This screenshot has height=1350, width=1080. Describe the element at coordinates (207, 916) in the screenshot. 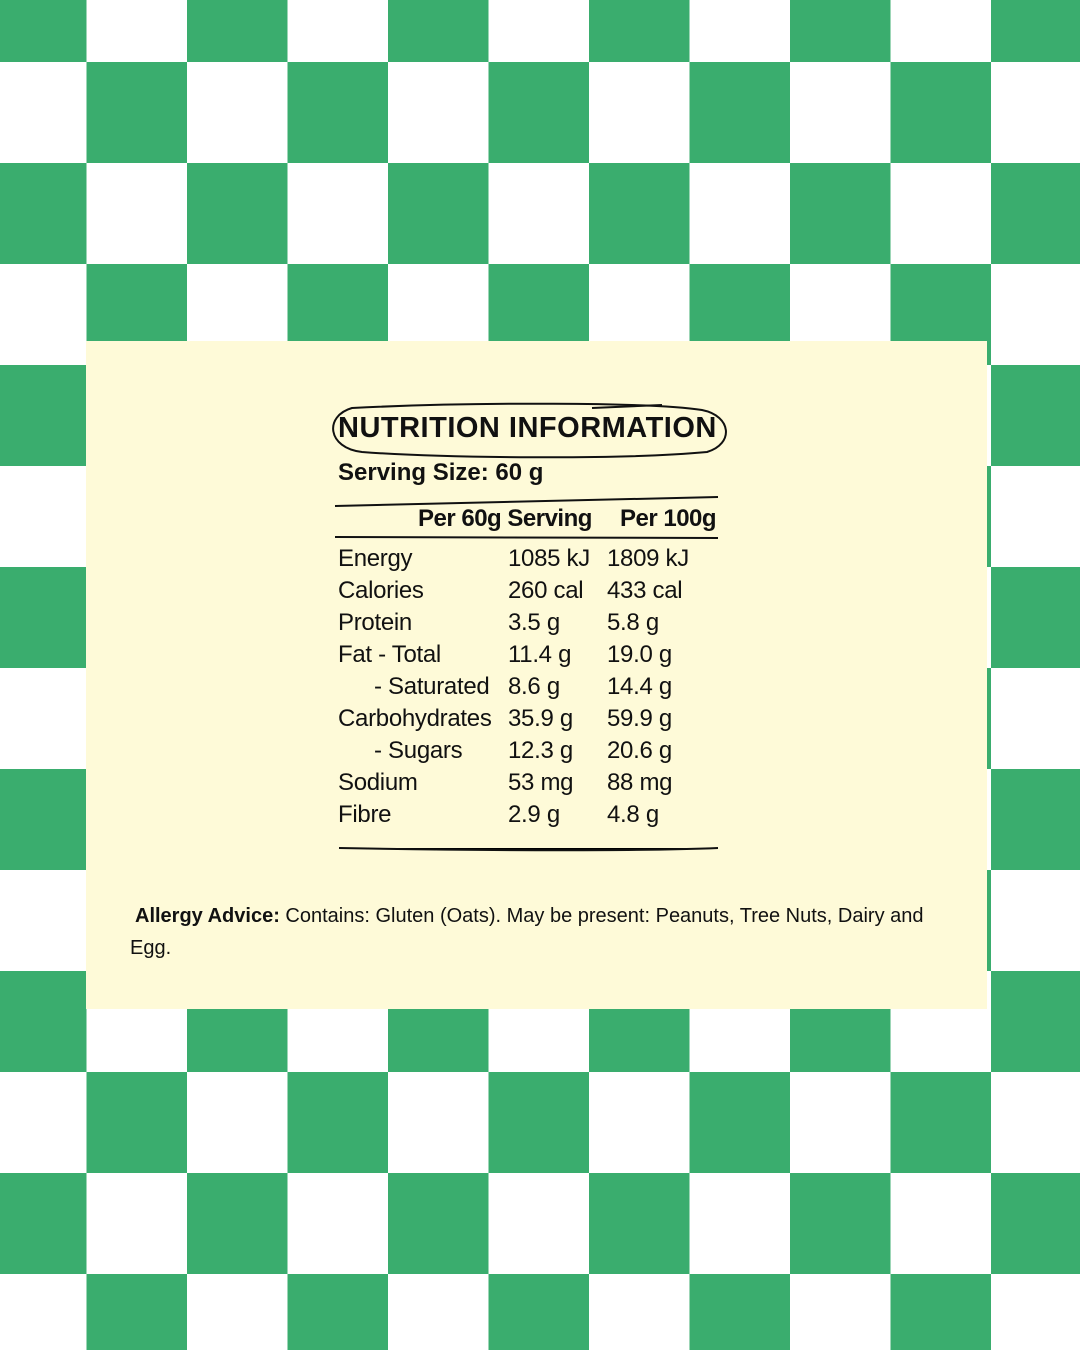

I see `allergy-label: Allergy Advice:` at that location.